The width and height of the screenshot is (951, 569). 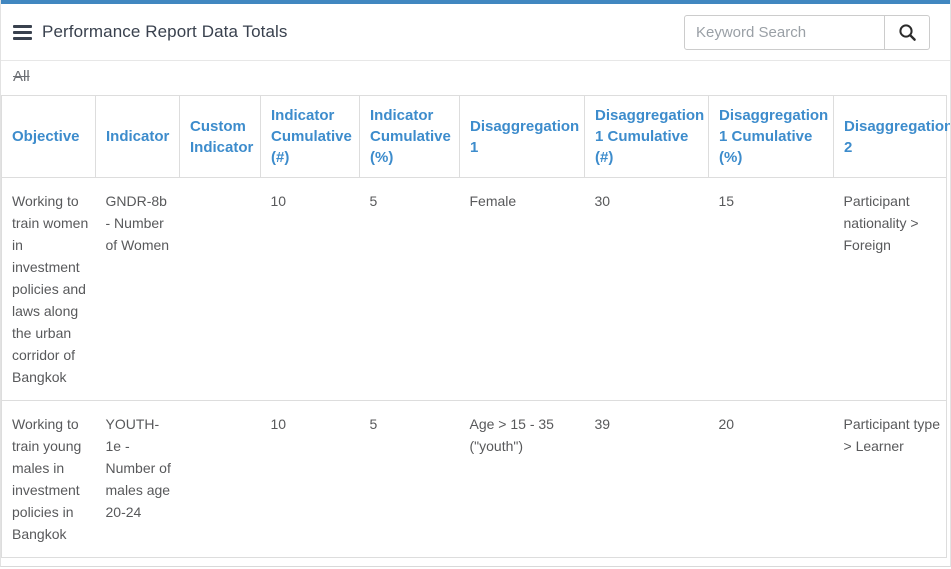 I want to click on cell-indicator: YOUTH-1e - Number of males age 20-24, so click(x=137, y=479).